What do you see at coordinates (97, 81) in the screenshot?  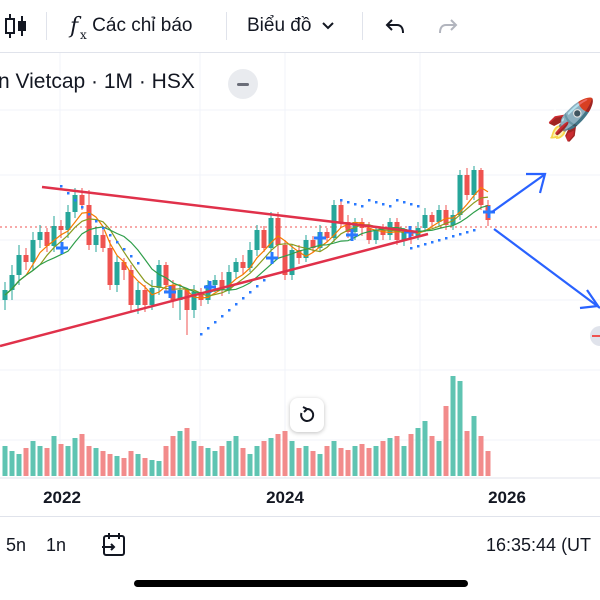 I see `symbol-legend-title: n Vietcap · 1M · HSX` at bounding box center [97, 81].